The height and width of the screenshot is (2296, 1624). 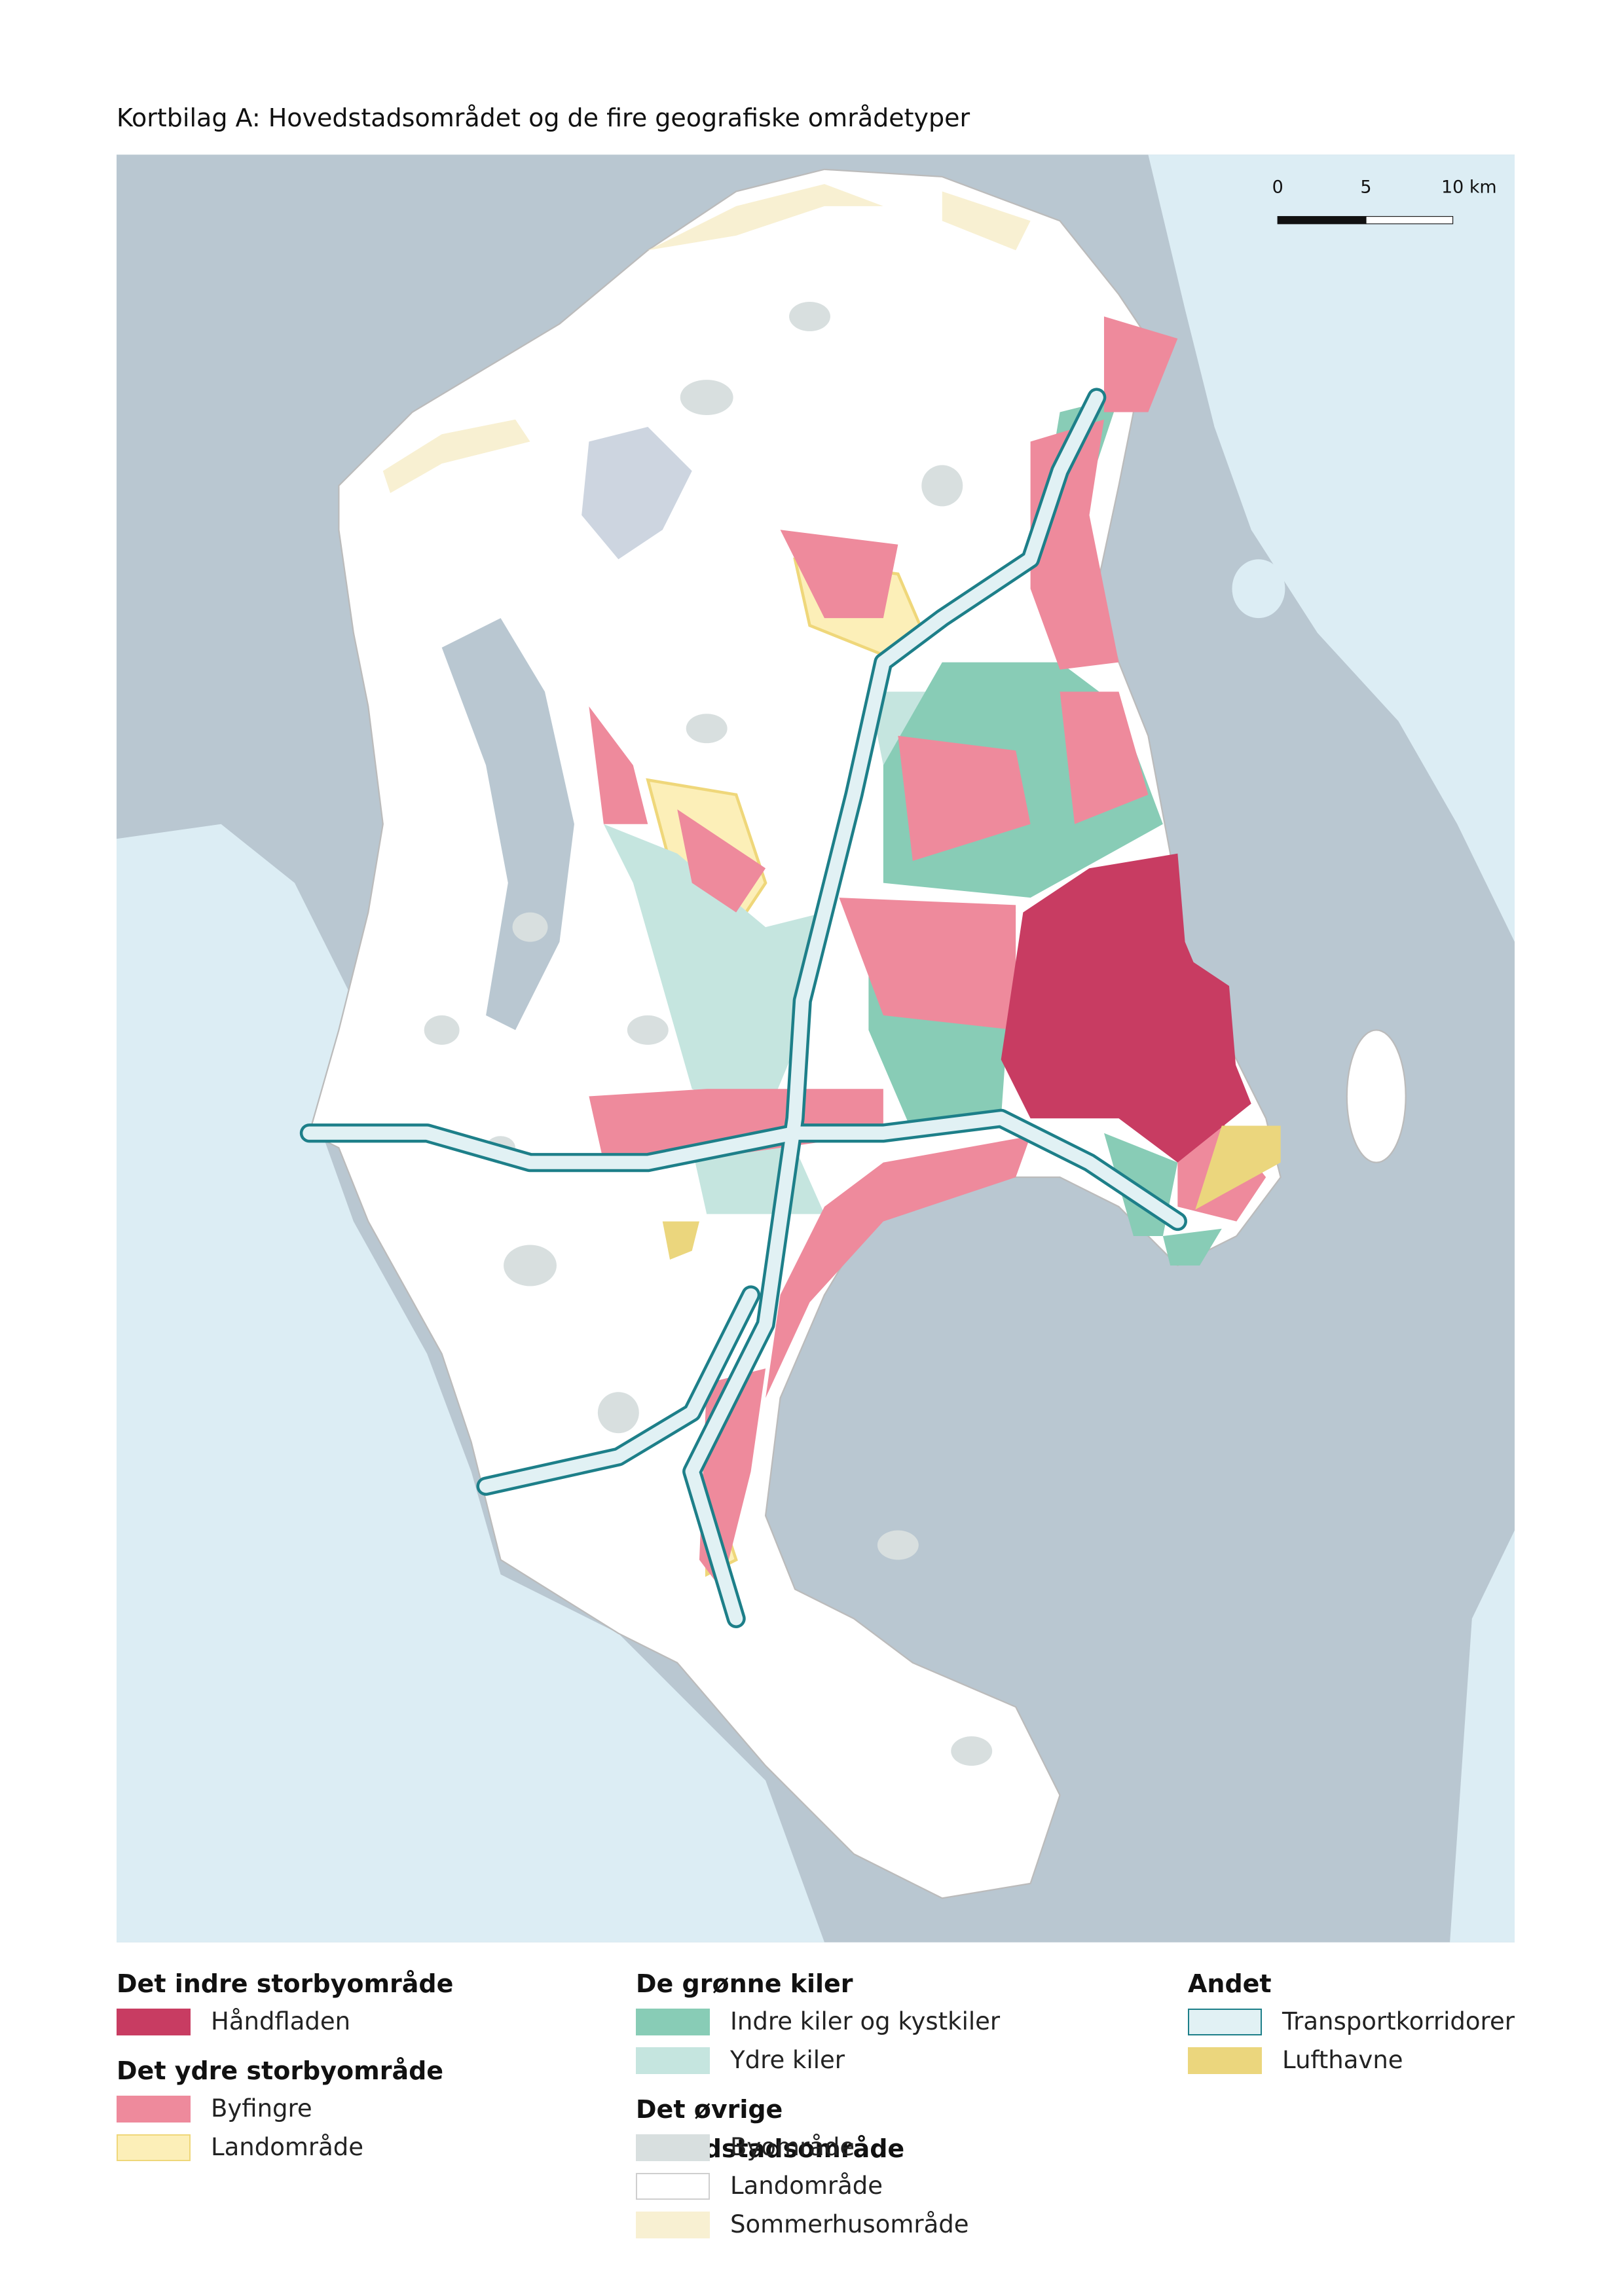 What do you see at coordinates (865, 2021) in the screenshot?
I see `legend-label: Indre kiler og kystkiler` at bounding box center [865, 2021].